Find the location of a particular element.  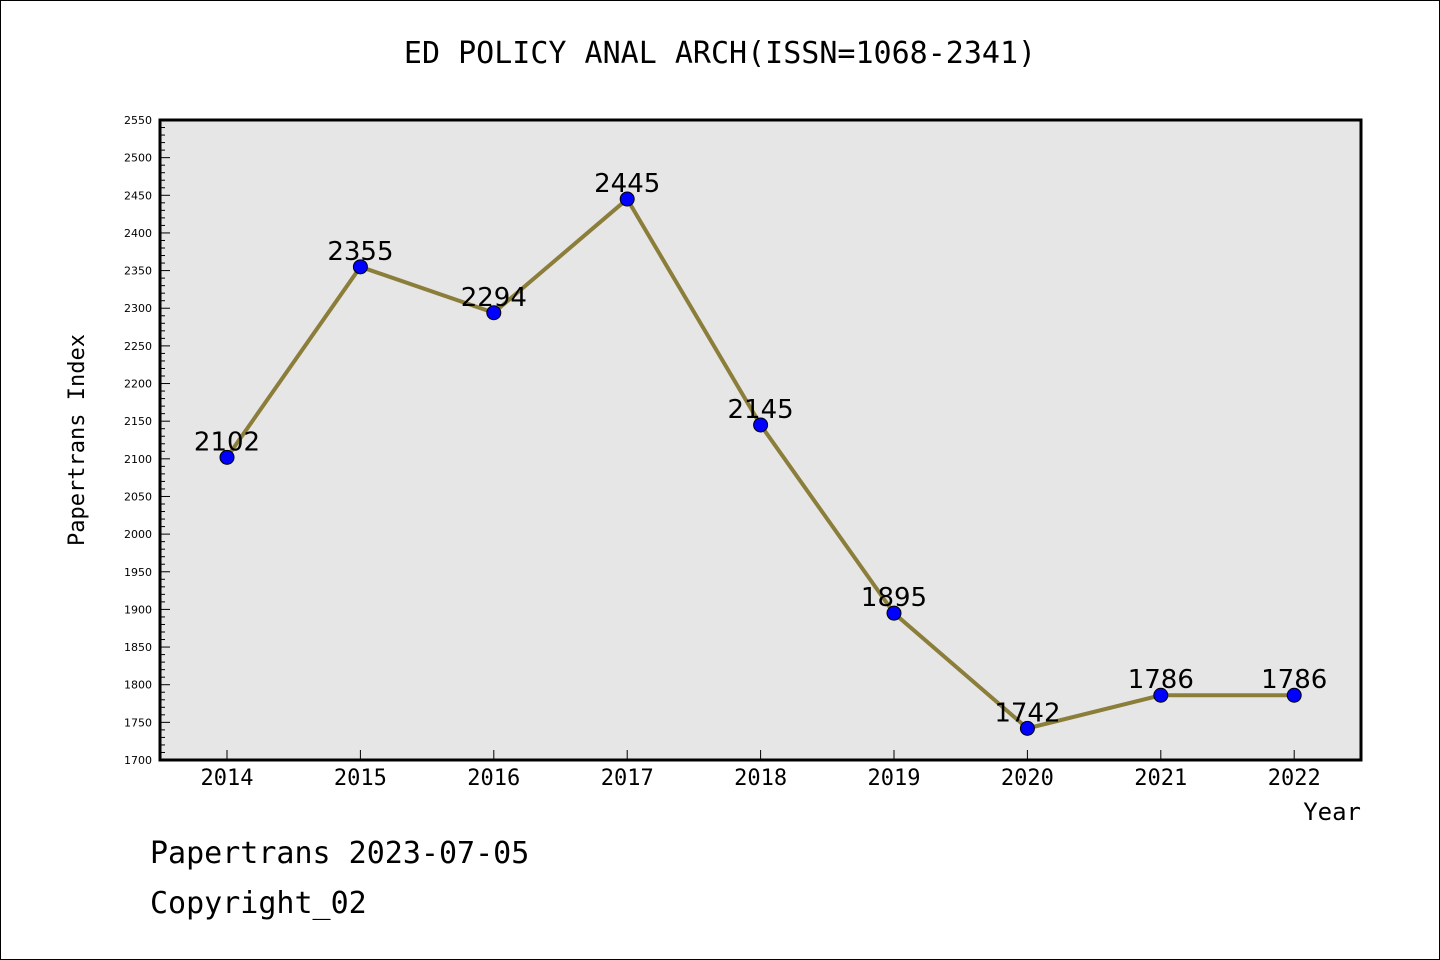

x-tick-label: 2017 is located at coordinates (627, 778).